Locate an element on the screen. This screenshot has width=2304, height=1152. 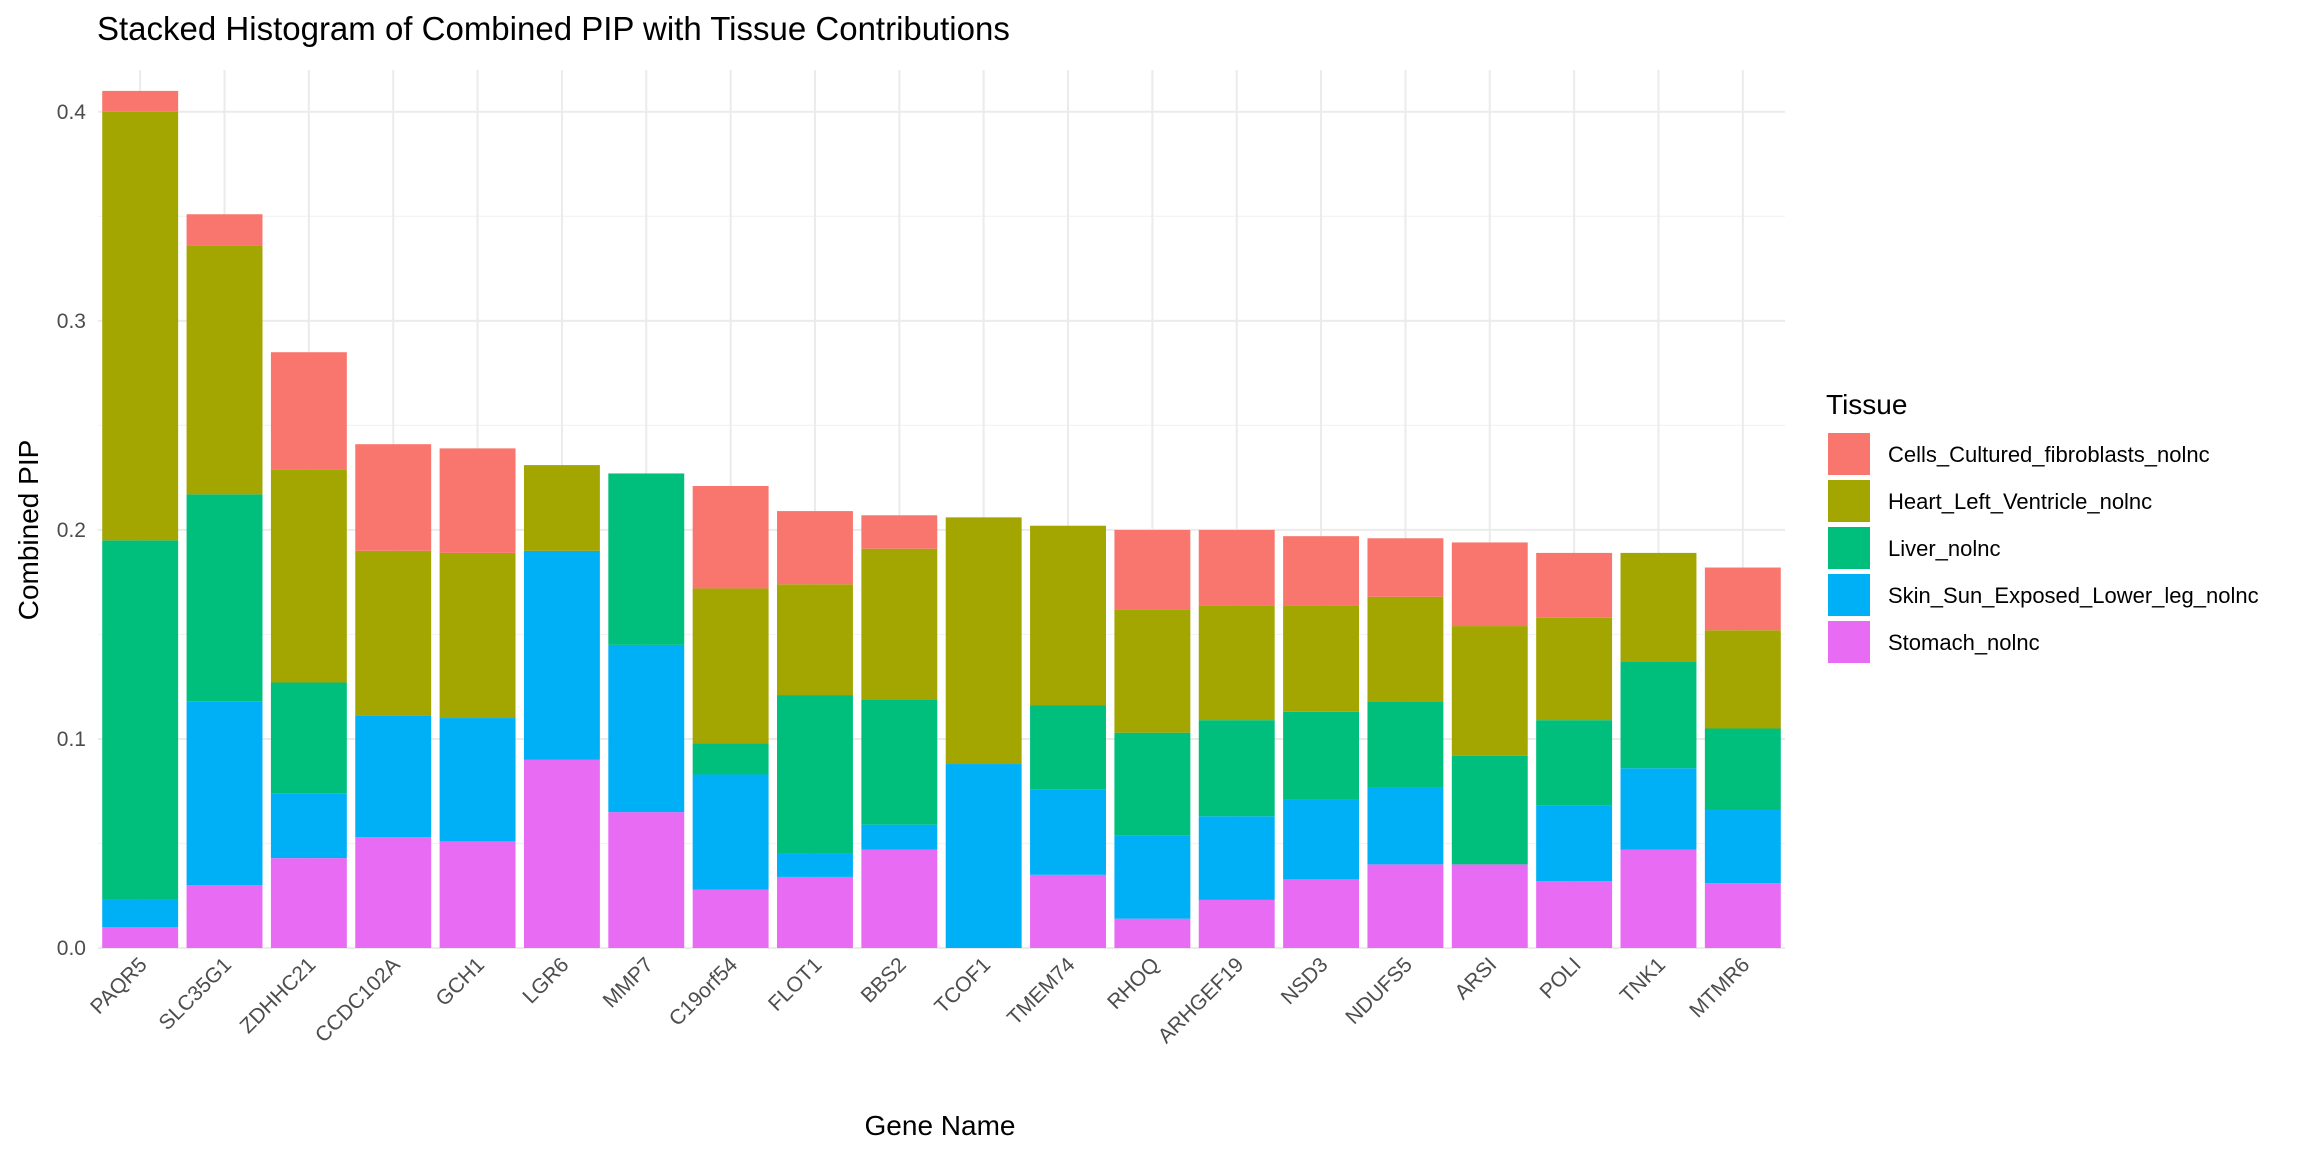
legend-title: Tissue is located at coordinates (1866, 404).